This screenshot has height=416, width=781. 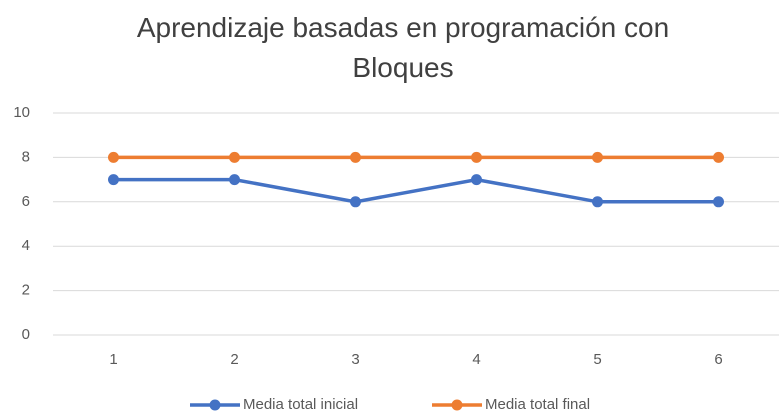 I want to click on x-tick-label: 2, so click(x=234, y=359).